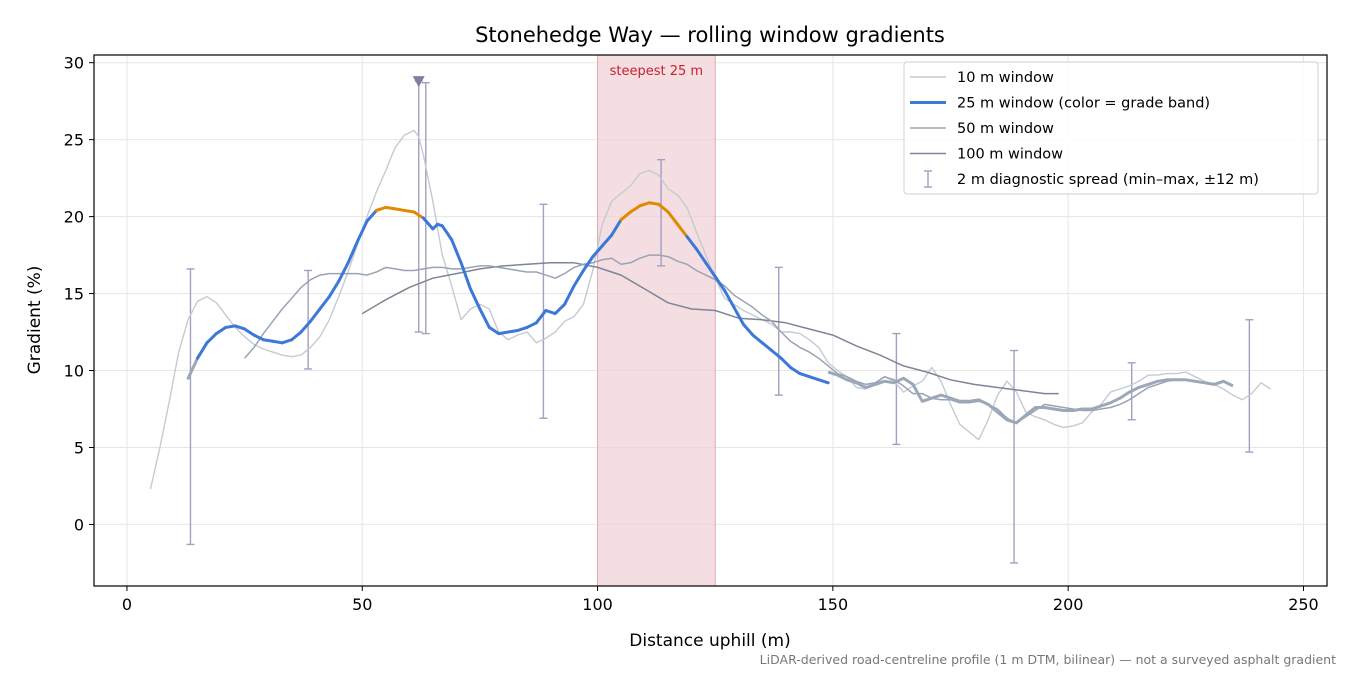 Image resolution: width=1350 pixels, height=675 pixels. Describe the element at coordinates (656, 71) in the screenshot. I see `steepest-band-label: steepest 25 m` at that location.